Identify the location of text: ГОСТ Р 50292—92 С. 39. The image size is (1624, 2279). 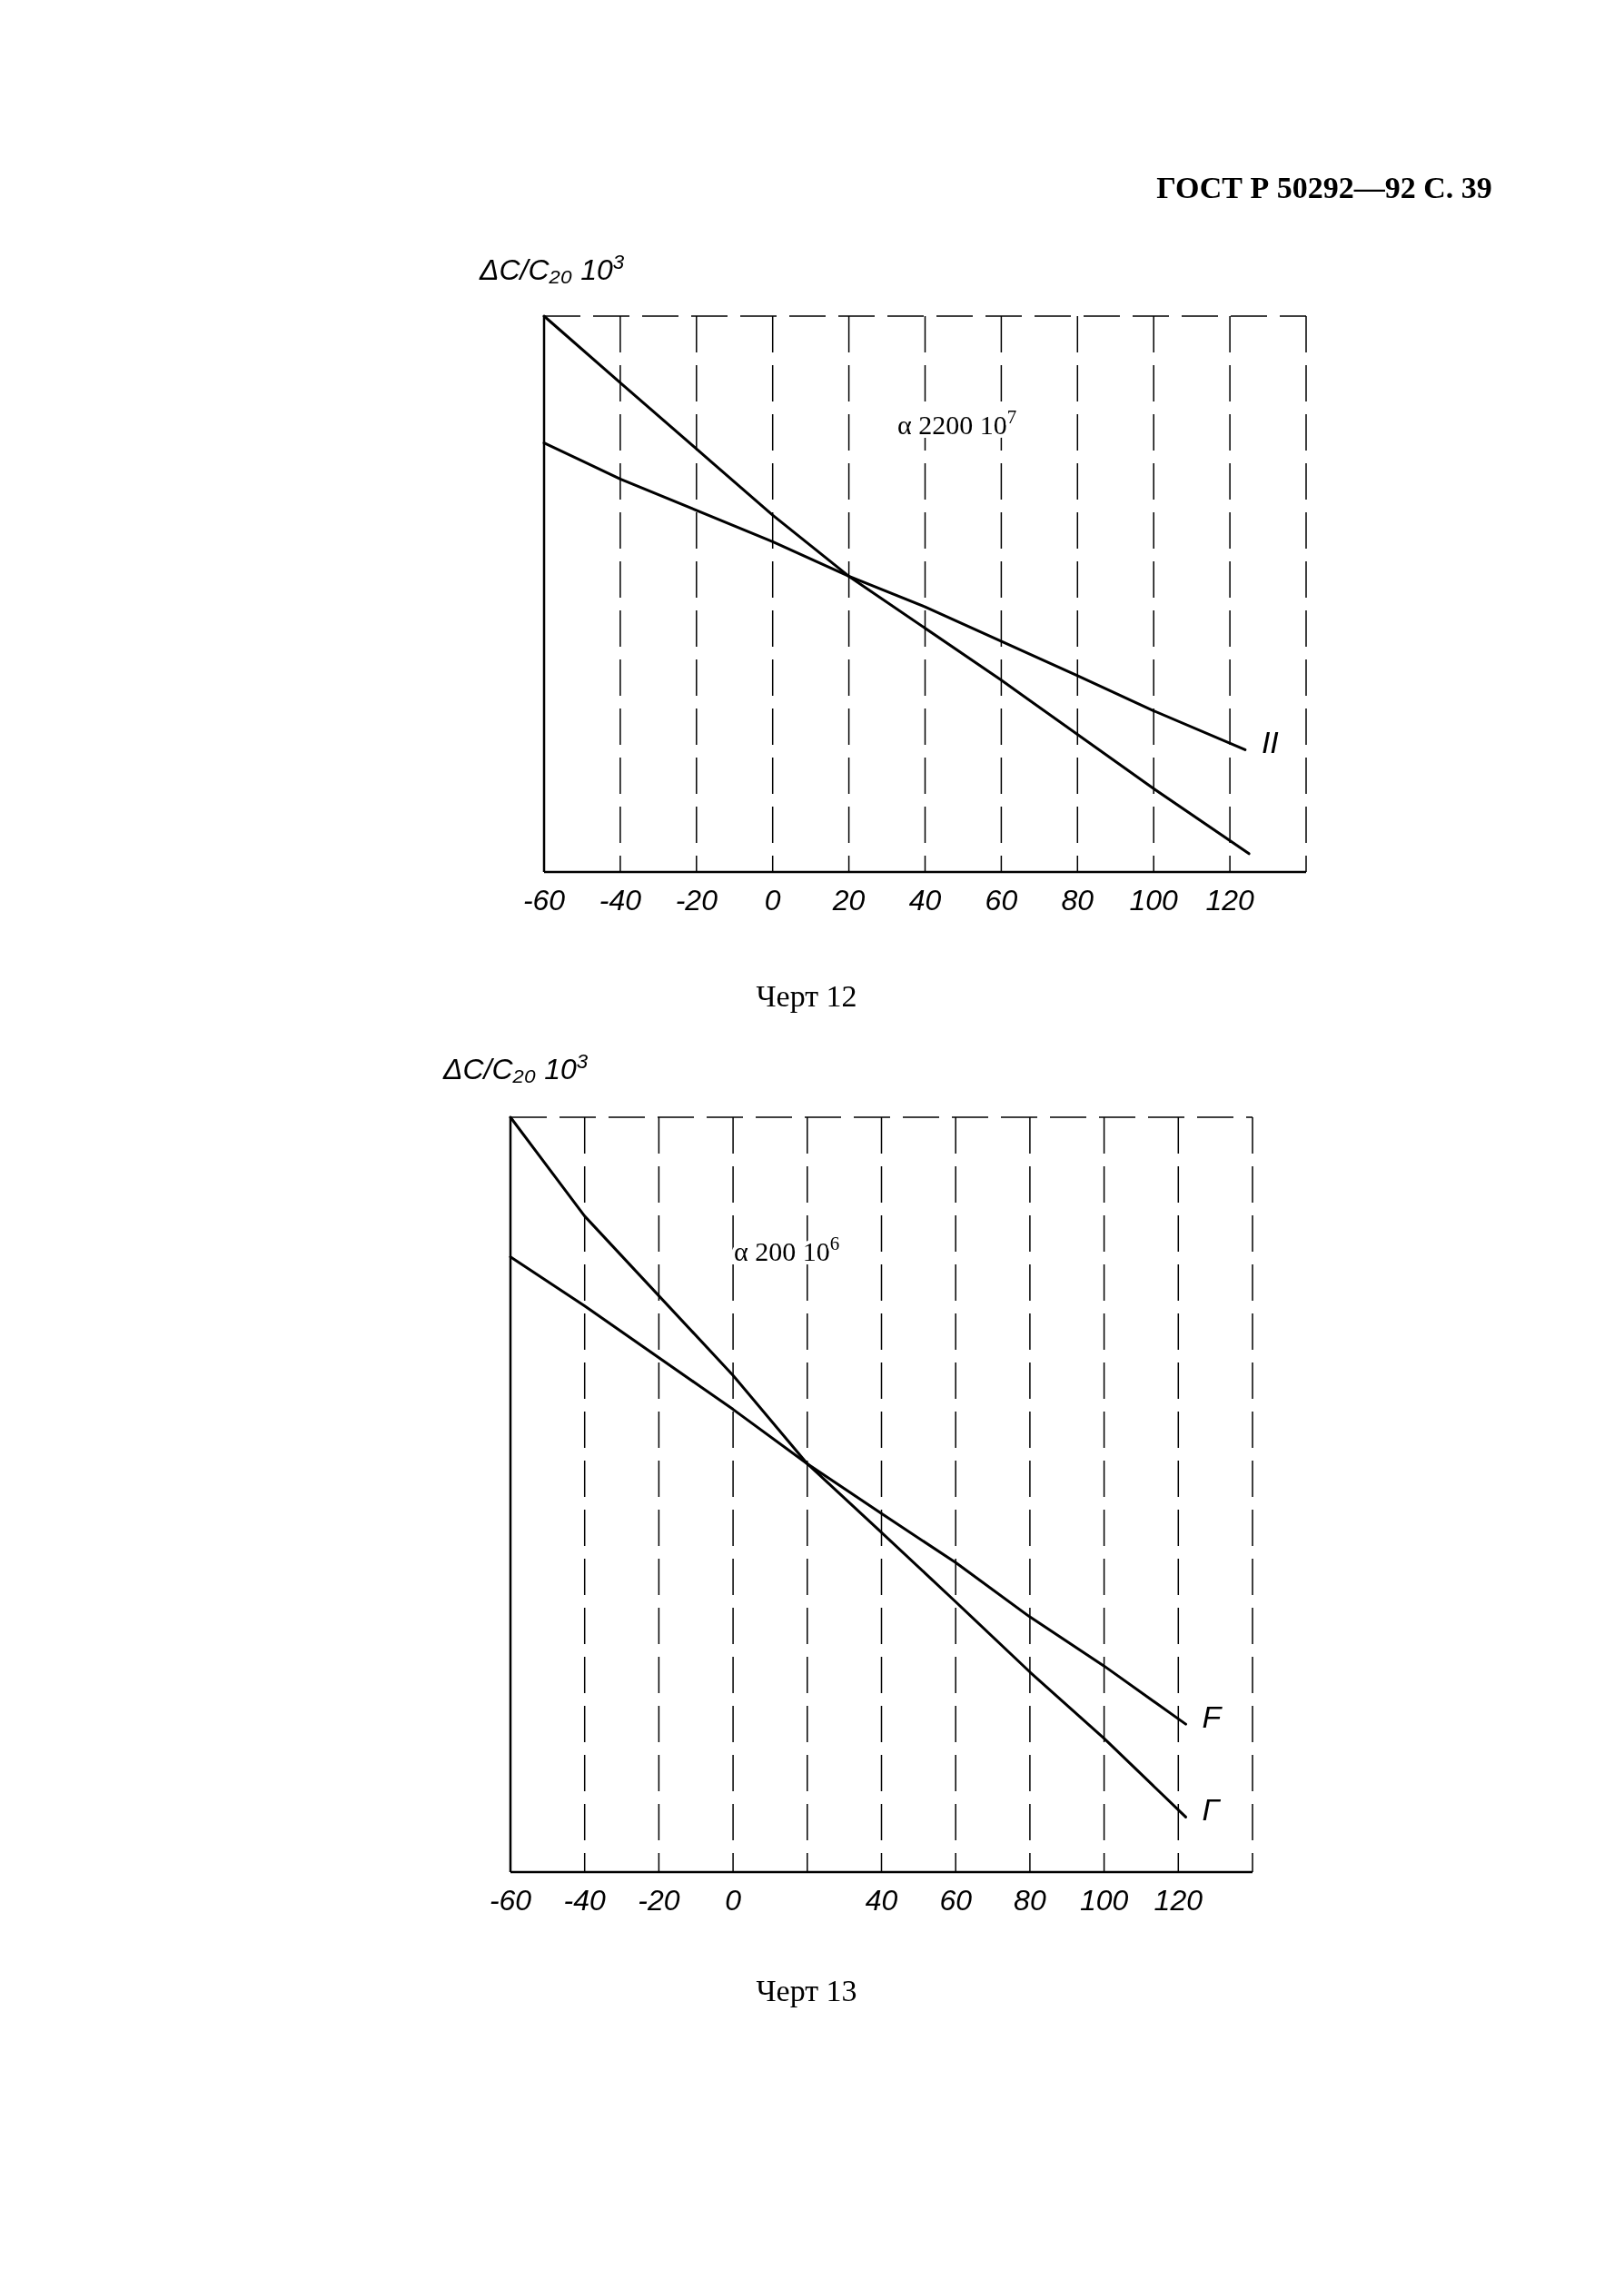
(1324, 187).